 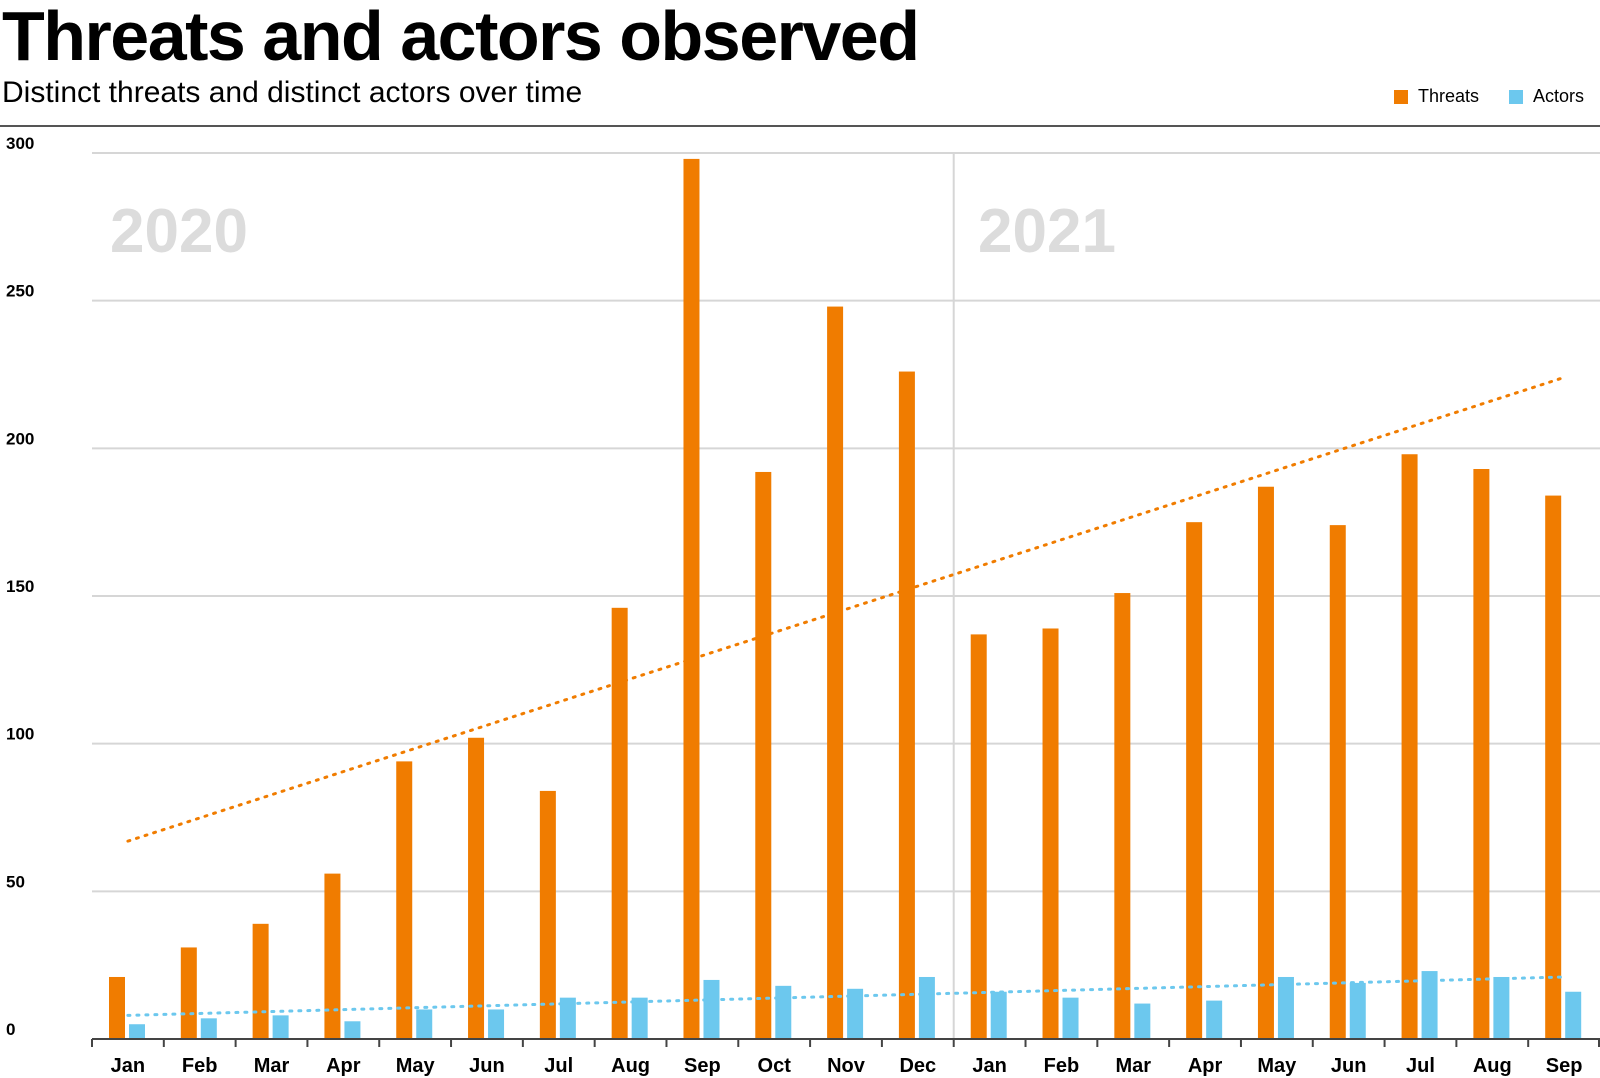 What do you see at coordinates (800, 126) in the screenshot?
I see `header-divider` at bounding box center [800, 126].